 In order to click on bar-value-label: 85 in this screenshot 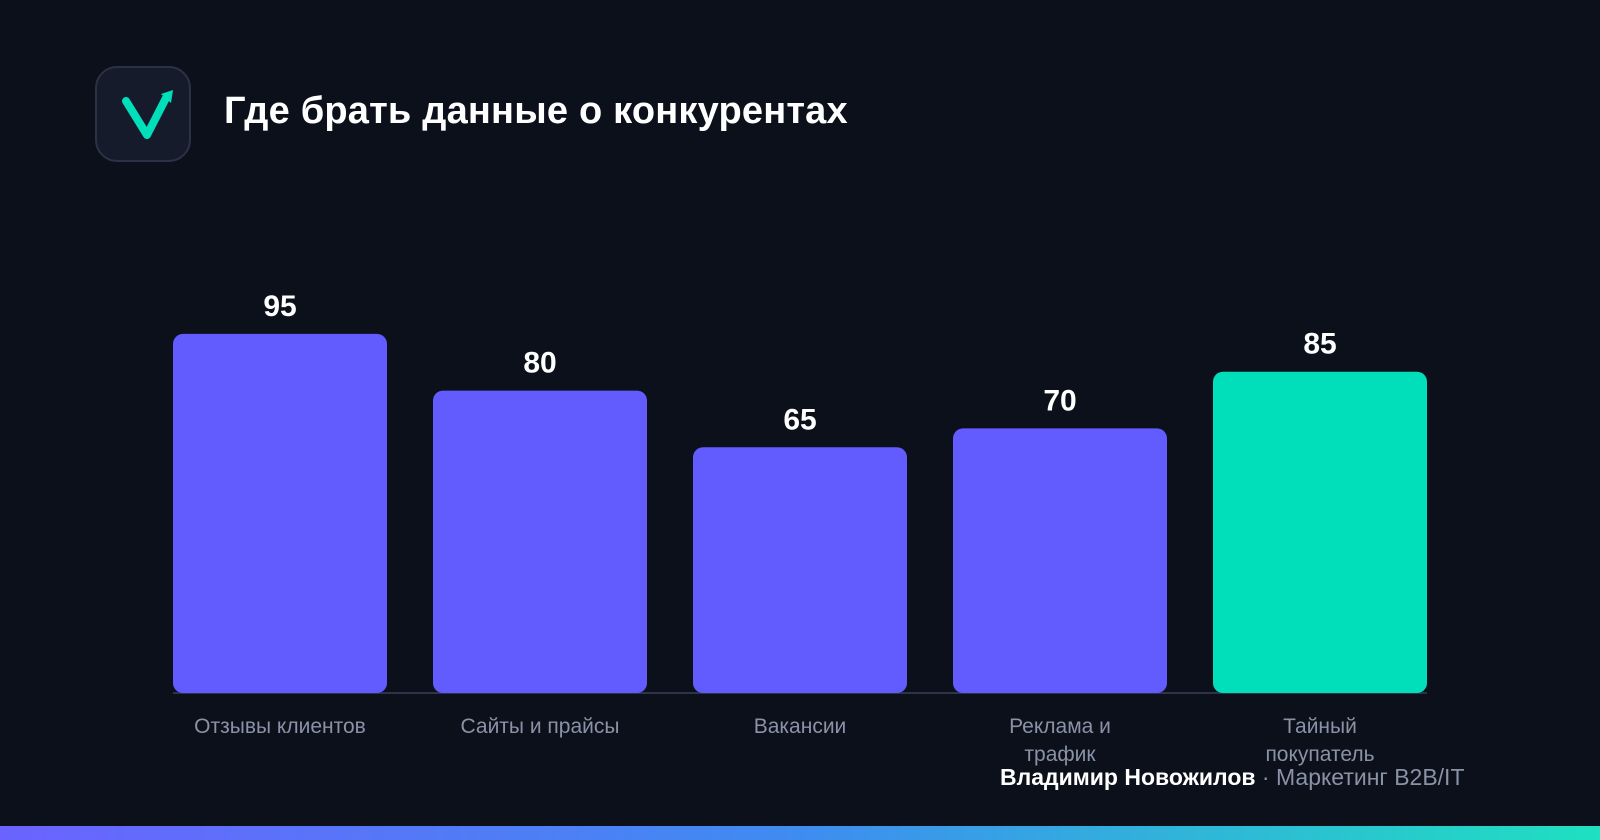, I will do `click(1319, 344)`.